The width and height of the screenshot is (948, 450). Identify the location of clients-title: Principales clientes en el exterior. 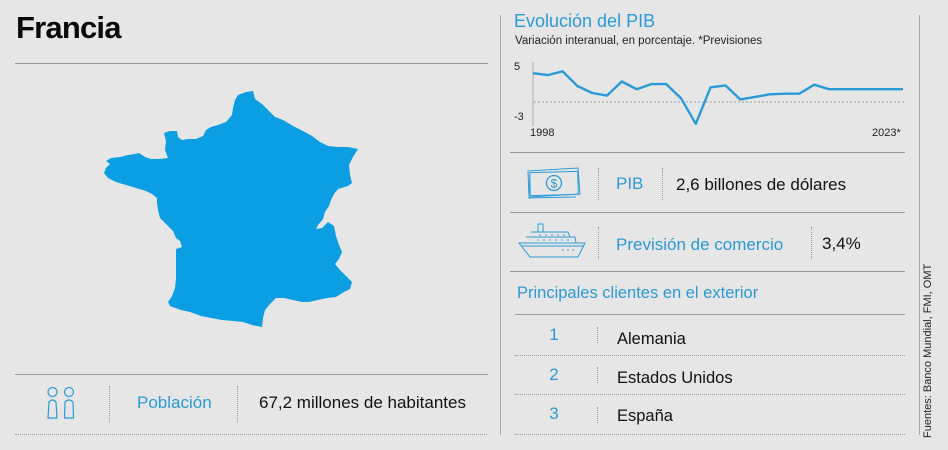
(638, 293).